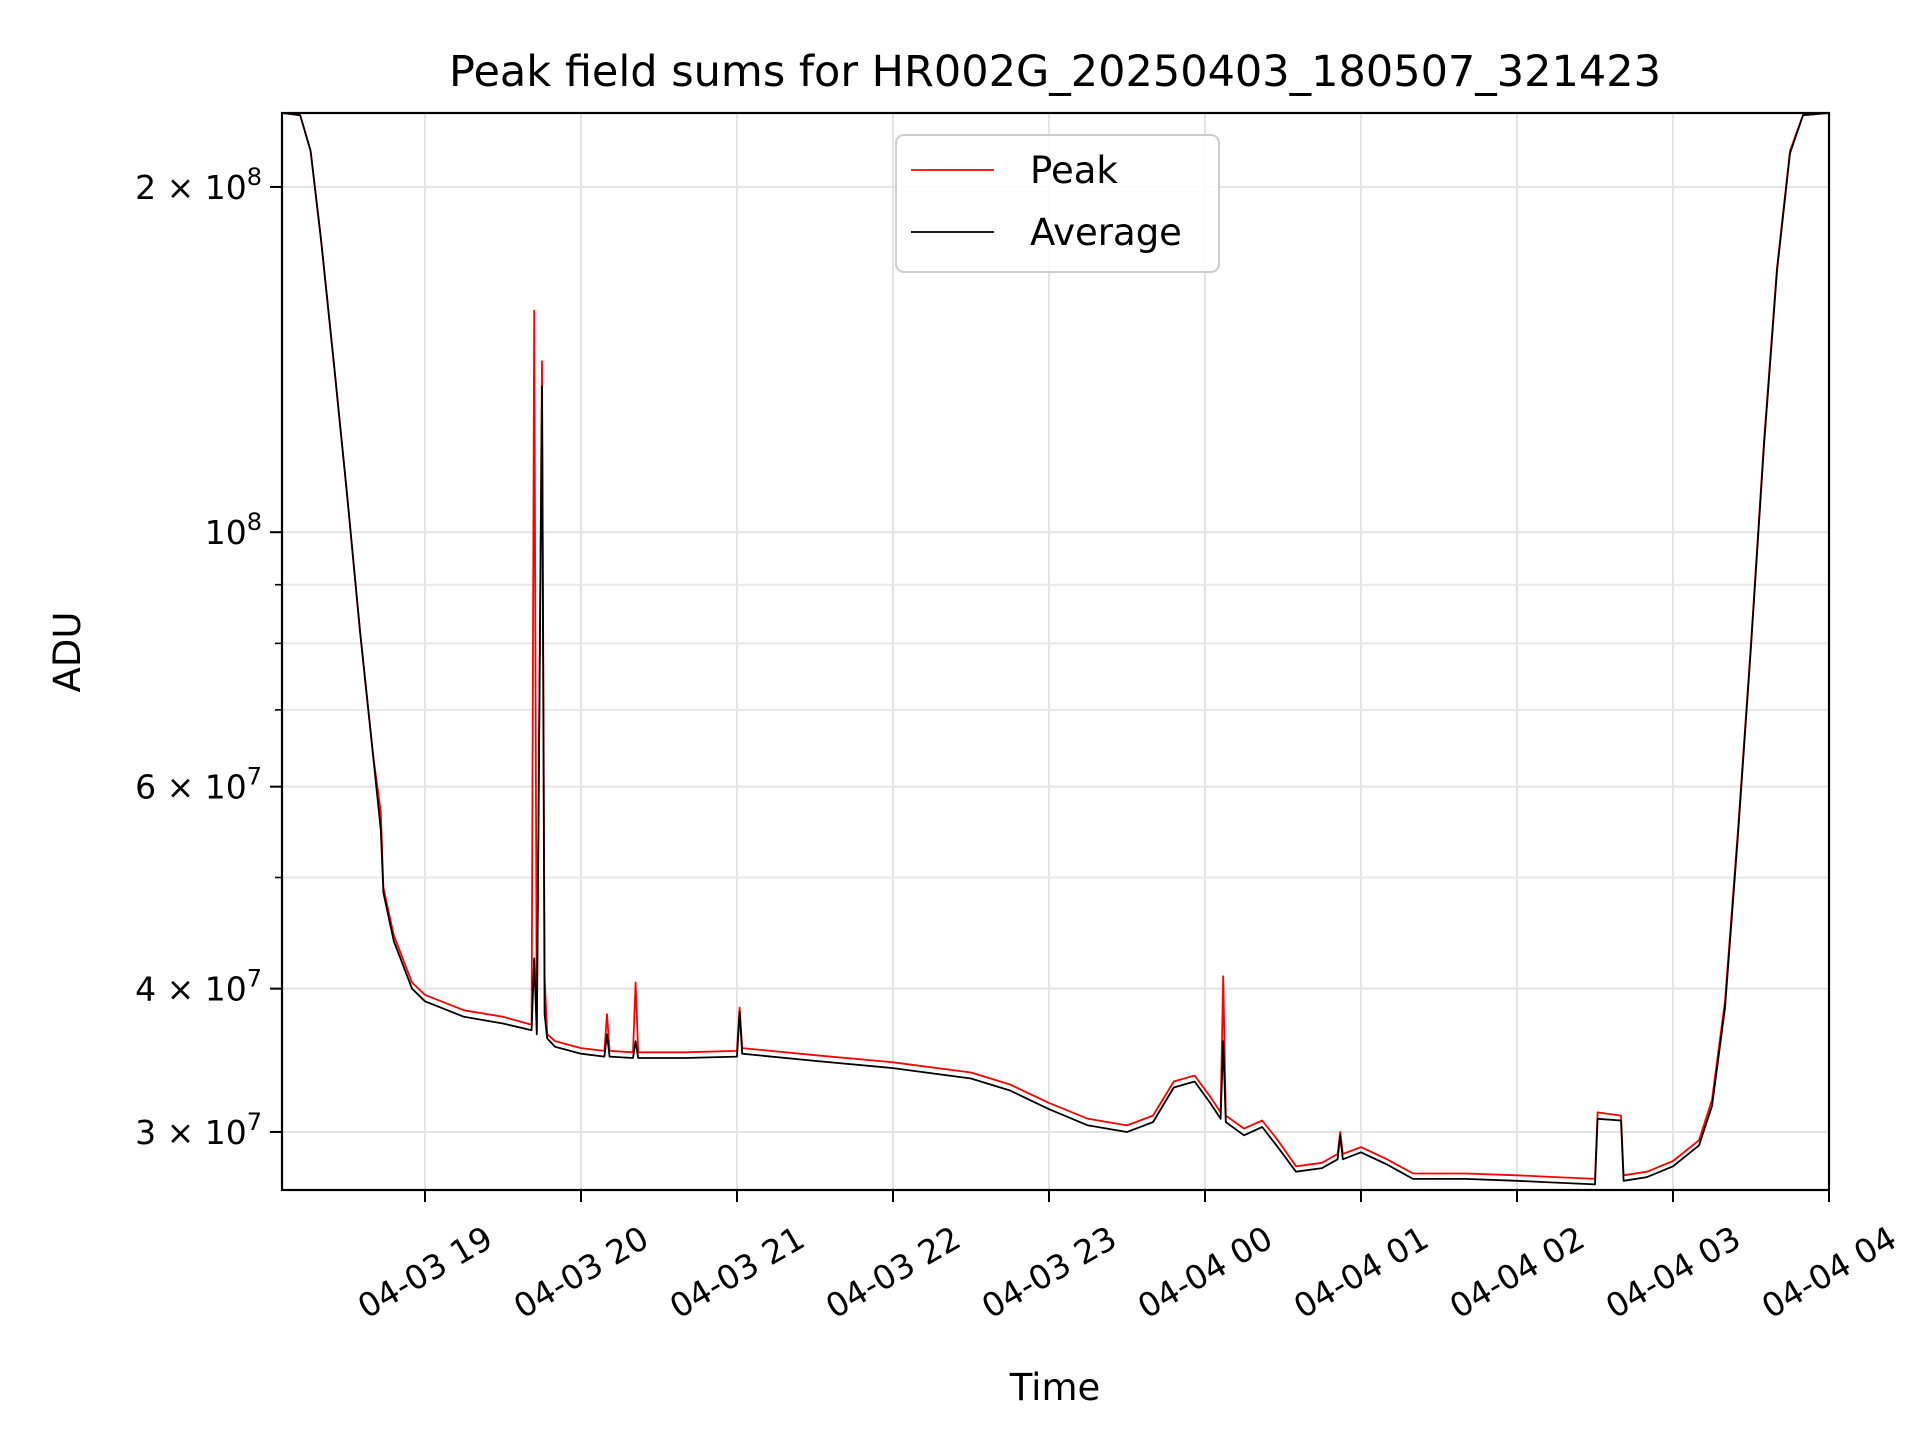 The width and height of the screenshot is (1920, 1440). I want to click on legend-label-average: Average, so click(1106, 232).